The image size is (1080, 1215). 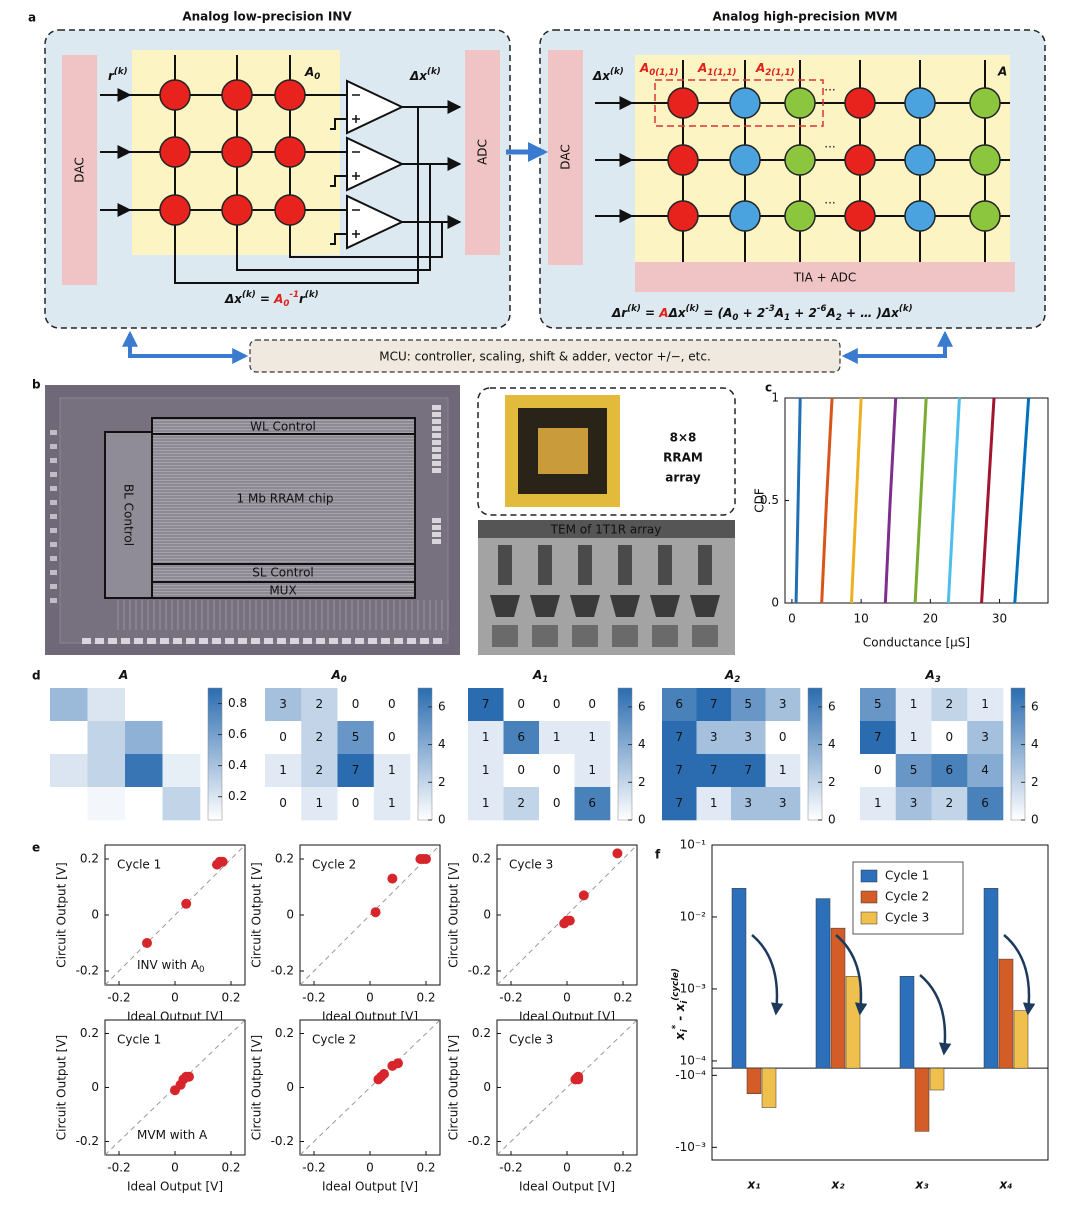 What do you see at coordinates (278, 299) in the screenshot?
I see `inv-formula-part: A` at bounding box center [278, 299].